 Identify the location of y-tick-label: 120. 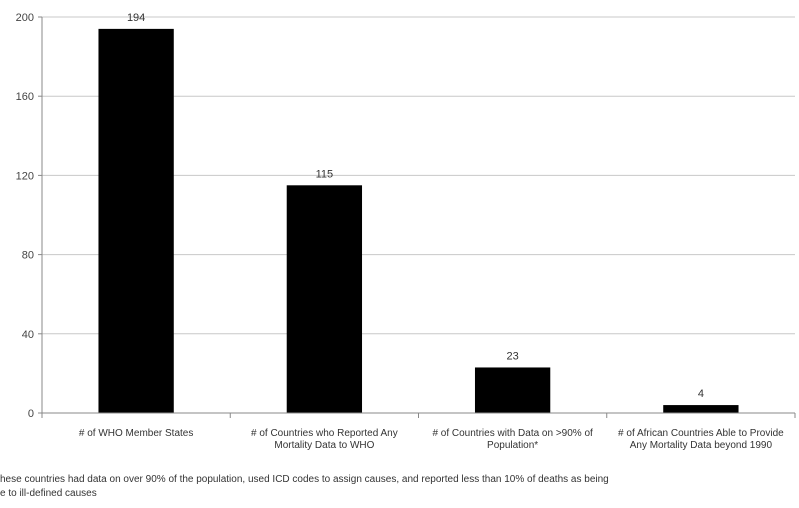
(25, 176).